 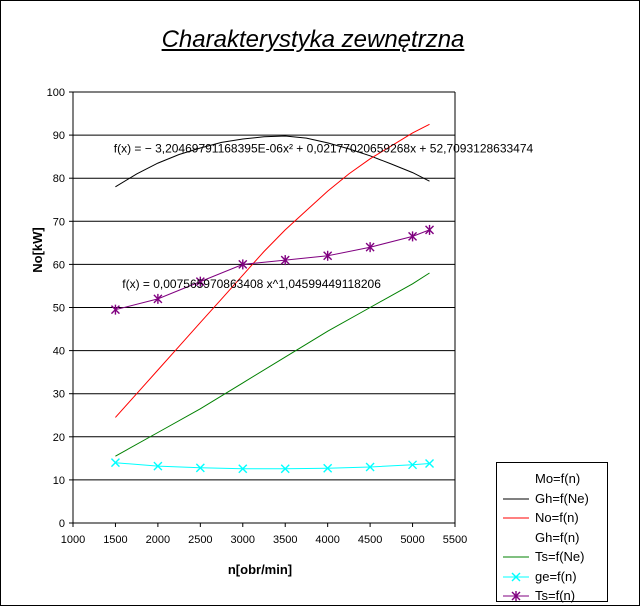 I want to click on legend-item: Mo=f(n), so click(x=552, y=479).